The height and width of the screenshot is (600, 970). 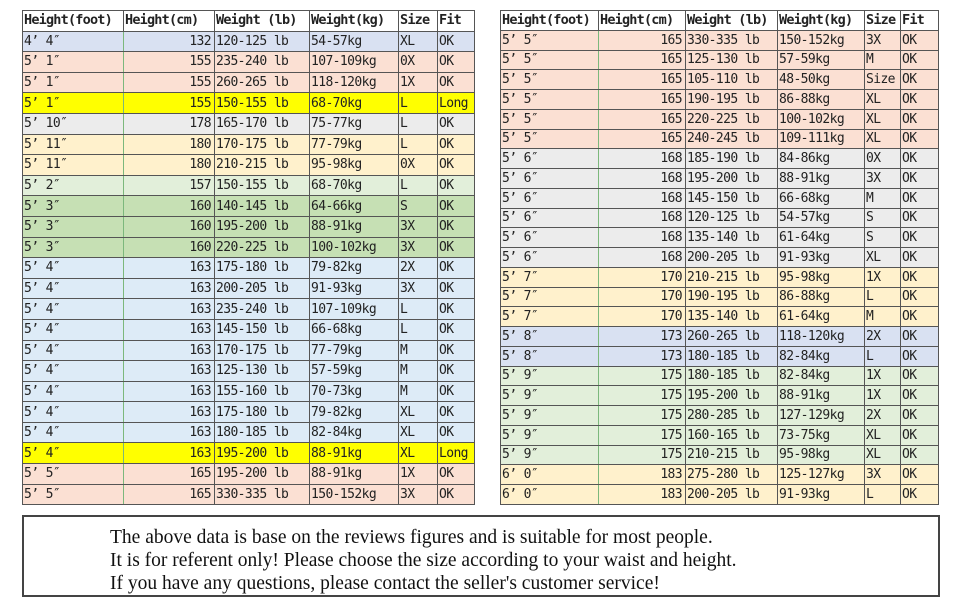 I want to click on cell-size: 1X, so click(x=882, y=376).